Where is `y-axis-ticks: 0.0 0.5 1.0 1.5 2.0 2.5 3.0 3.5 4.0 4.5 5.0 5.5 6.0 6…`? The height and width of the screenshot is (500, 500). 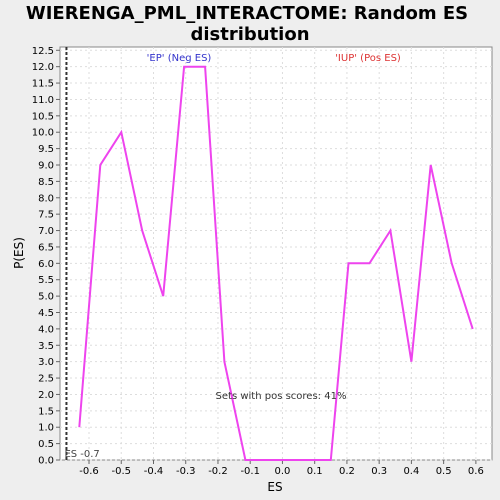 y-axis-ticks: 0.0 0.5 1.0 1.5 2.0 2.5 3.0 3.5 4.0 4.5 5.0 5.5 6.0 6… is located at coordinates (46, 256).